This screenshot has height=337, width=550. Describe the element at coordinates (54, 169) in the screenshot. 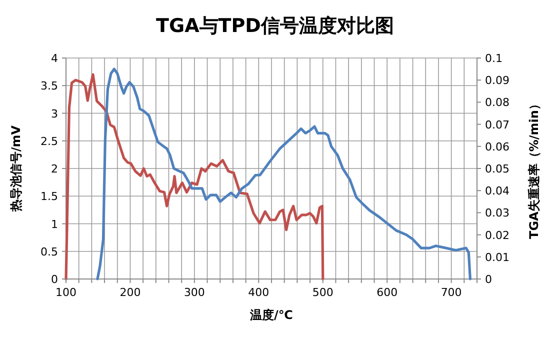

I see `y-tick-label: 2` at that location.